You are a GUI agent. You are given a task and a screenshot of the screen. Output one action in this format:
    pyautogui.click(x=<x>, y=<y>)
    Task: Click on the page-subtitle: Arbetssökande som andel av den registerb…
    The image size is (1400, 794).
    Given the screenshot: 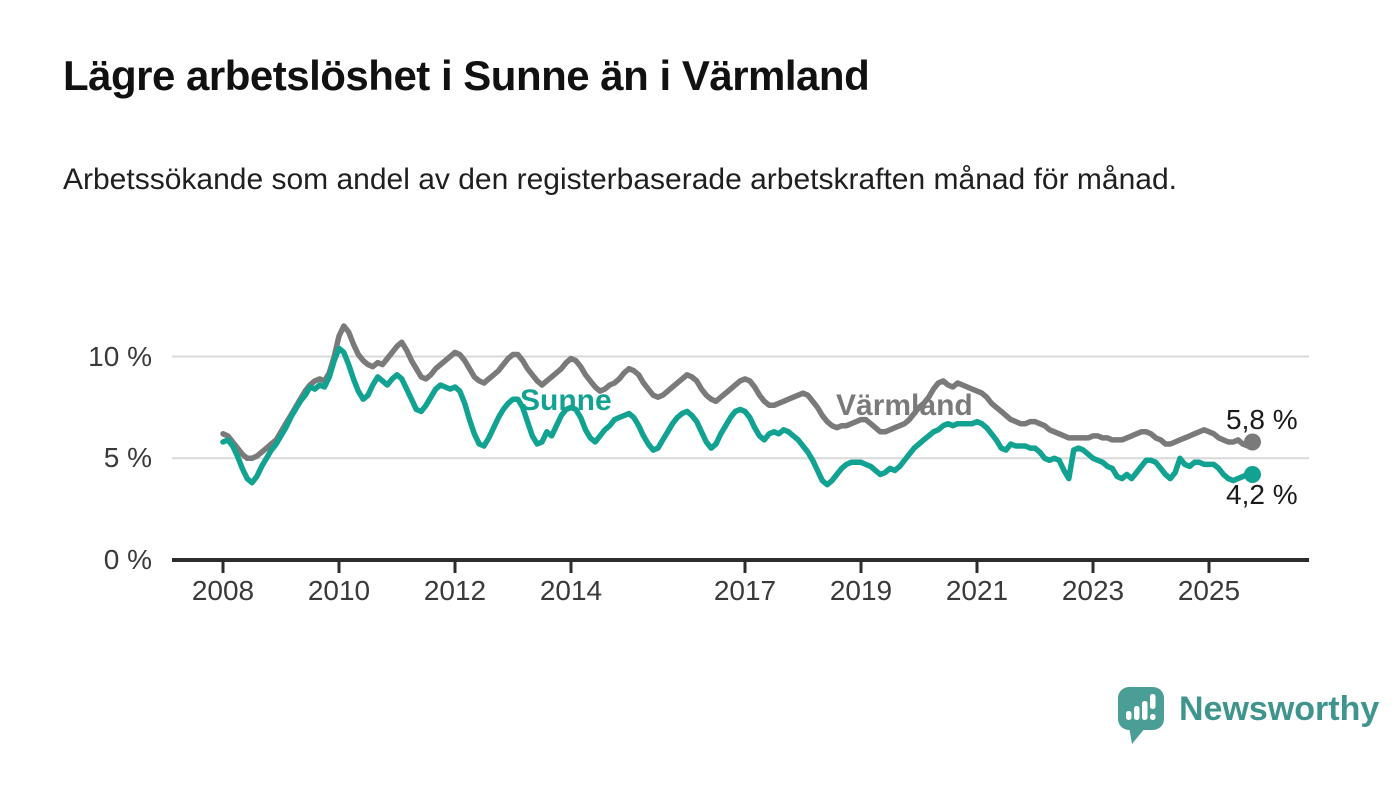 What is the action you would take?
    pyautogui.click(x=620, y=179)
    